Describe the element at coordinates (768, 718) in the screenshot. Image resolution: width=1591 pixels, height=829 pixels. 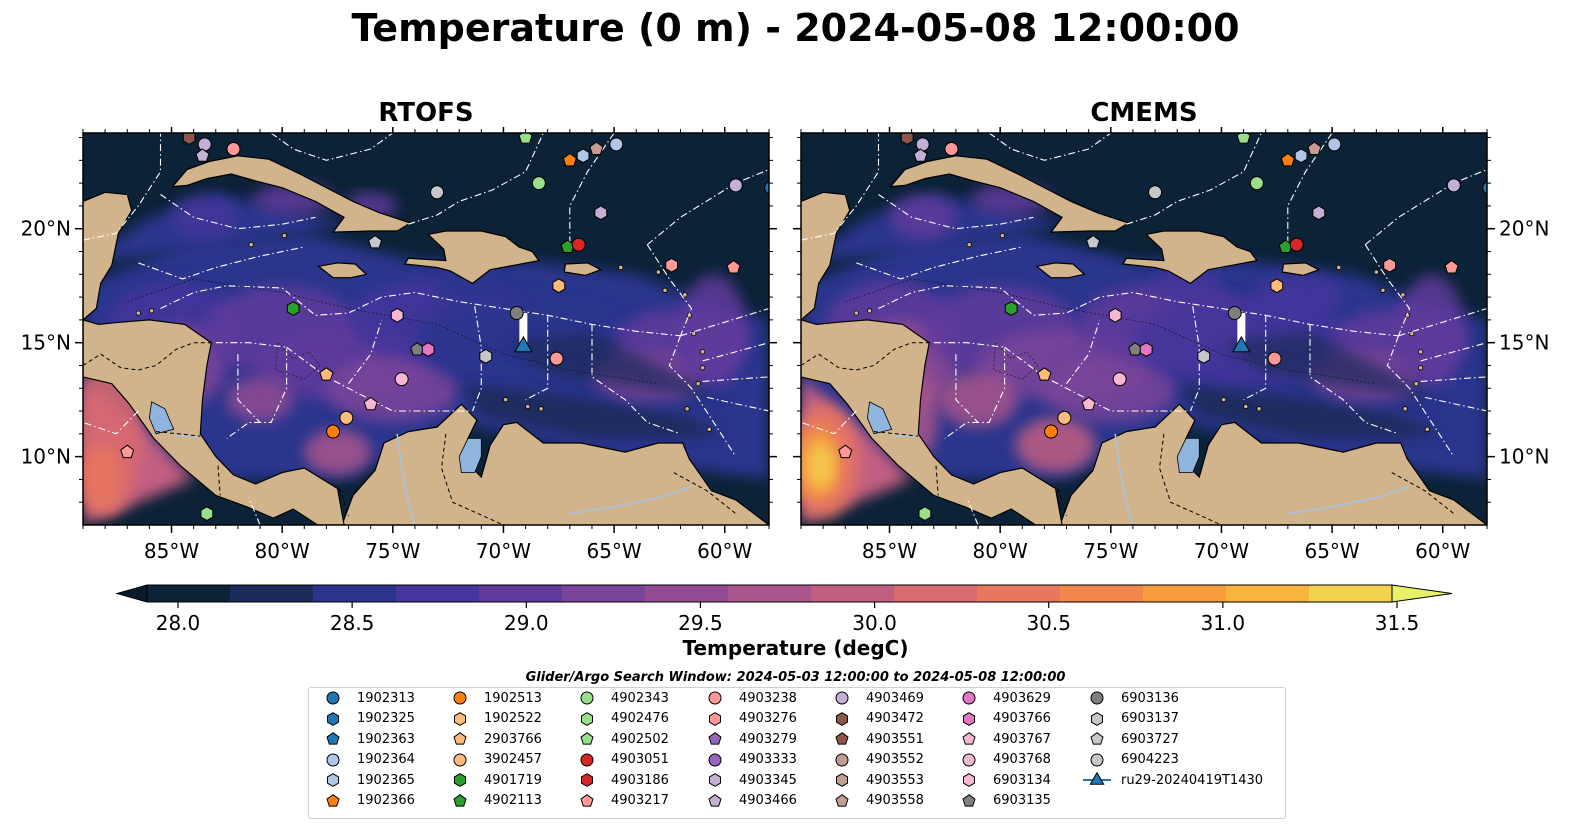
I see `legend-label: 4903276` at that location.